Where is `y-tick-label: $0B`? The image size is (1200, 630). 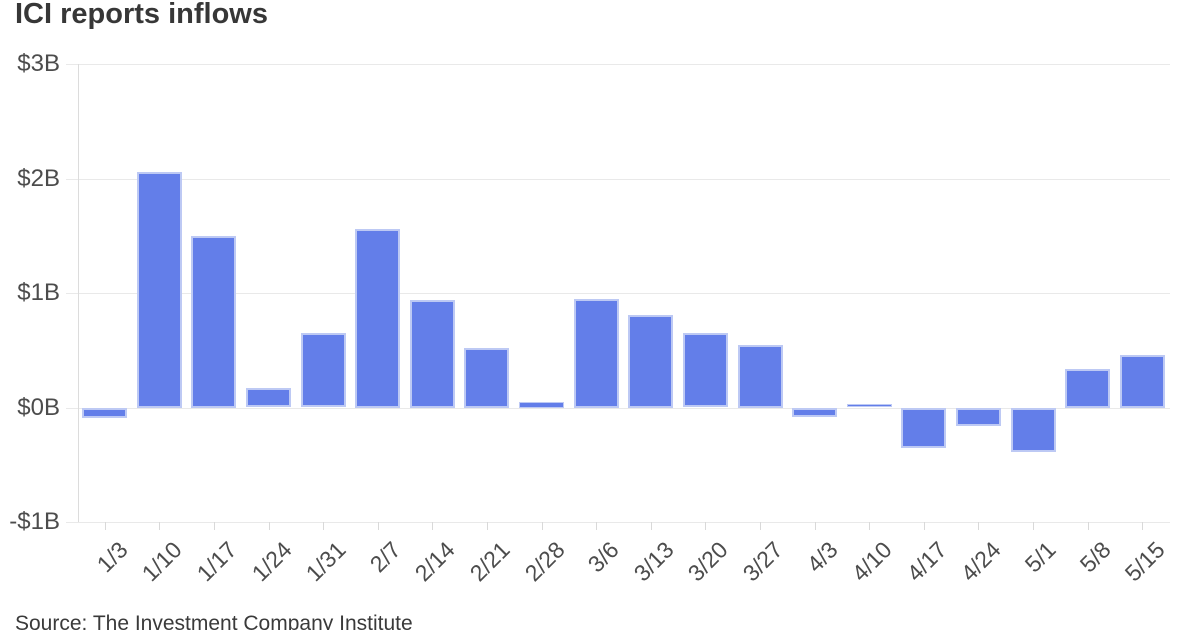
y-tick-label: $0B is located at coordinates (38, 407).